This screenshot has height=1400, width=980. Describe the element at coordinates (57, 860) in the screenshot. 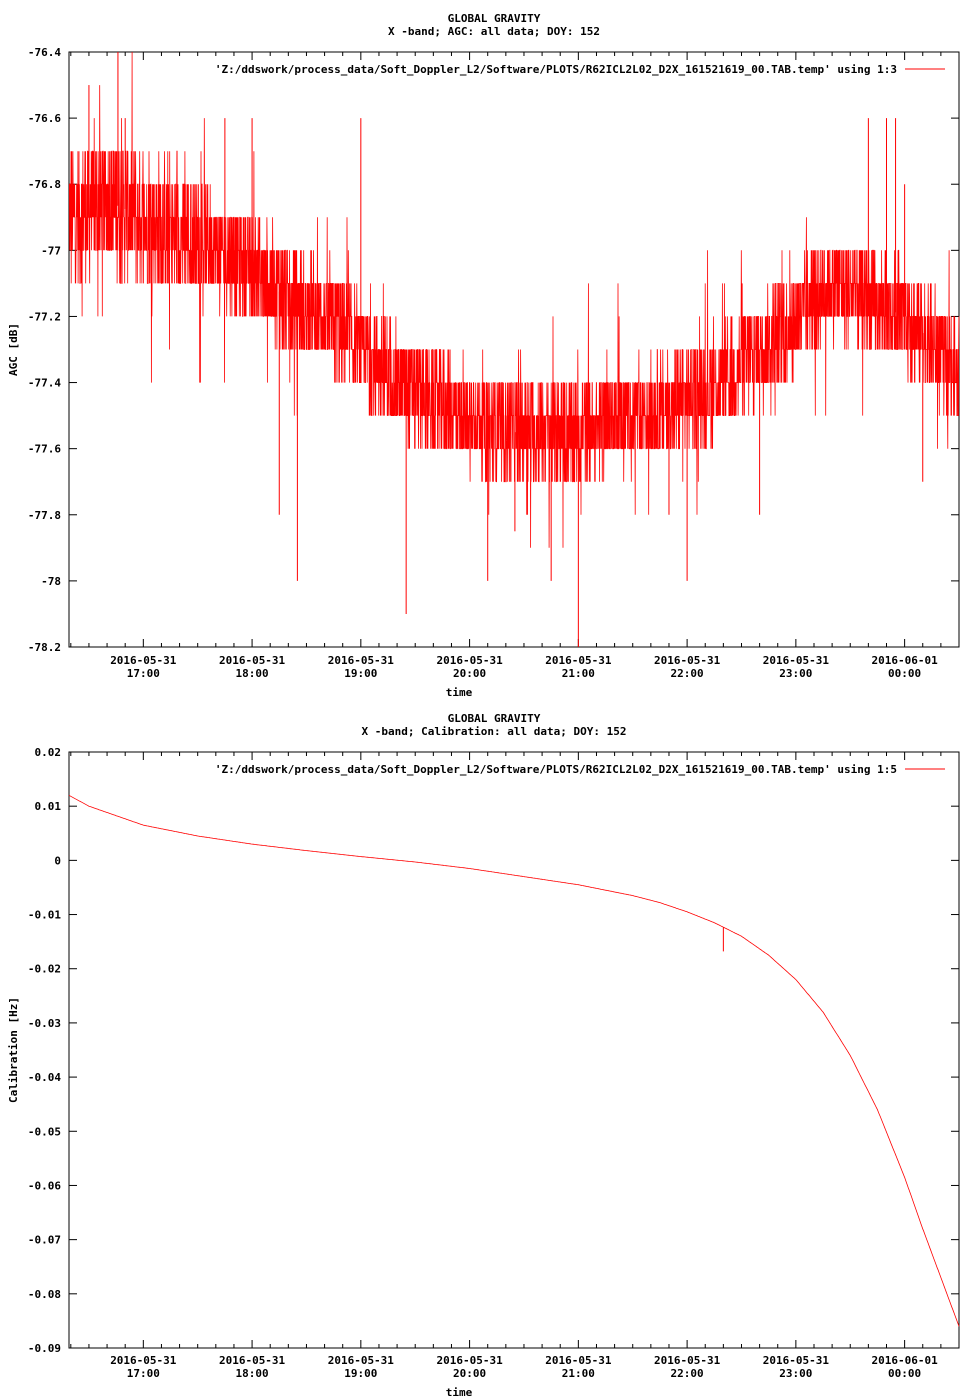

I see `y-tick-label: 0` at that location.